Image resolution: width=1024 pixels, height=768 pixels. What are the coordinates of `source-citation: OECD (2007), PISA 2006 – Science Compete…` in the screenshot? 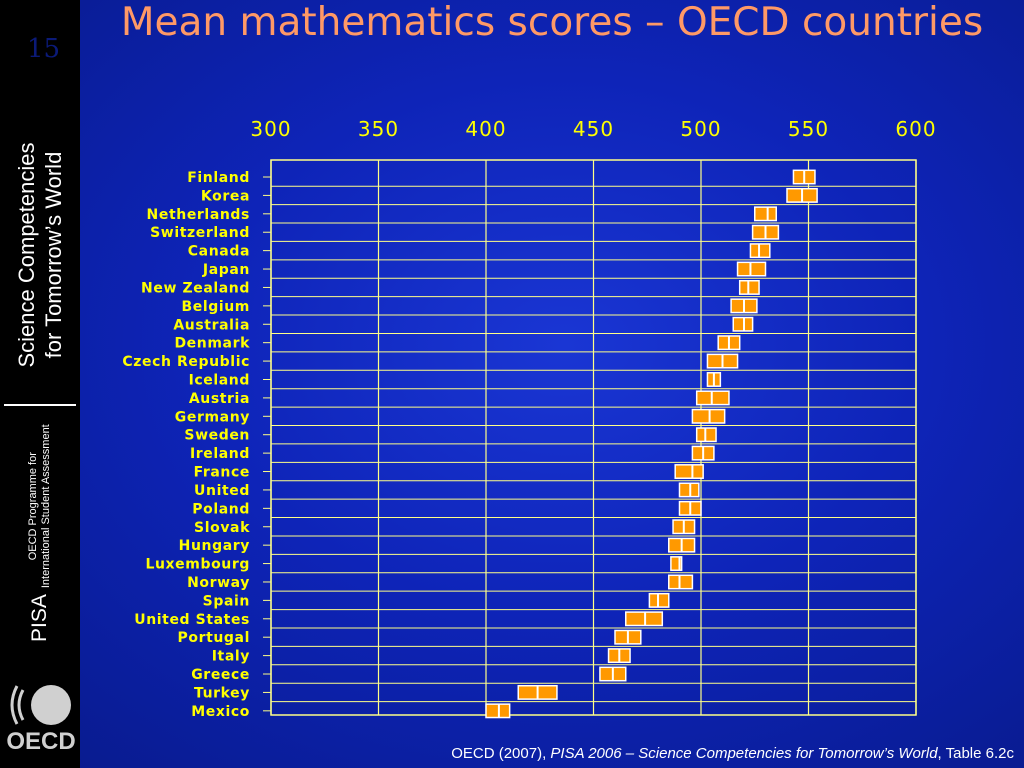 It's located at (732, 753).